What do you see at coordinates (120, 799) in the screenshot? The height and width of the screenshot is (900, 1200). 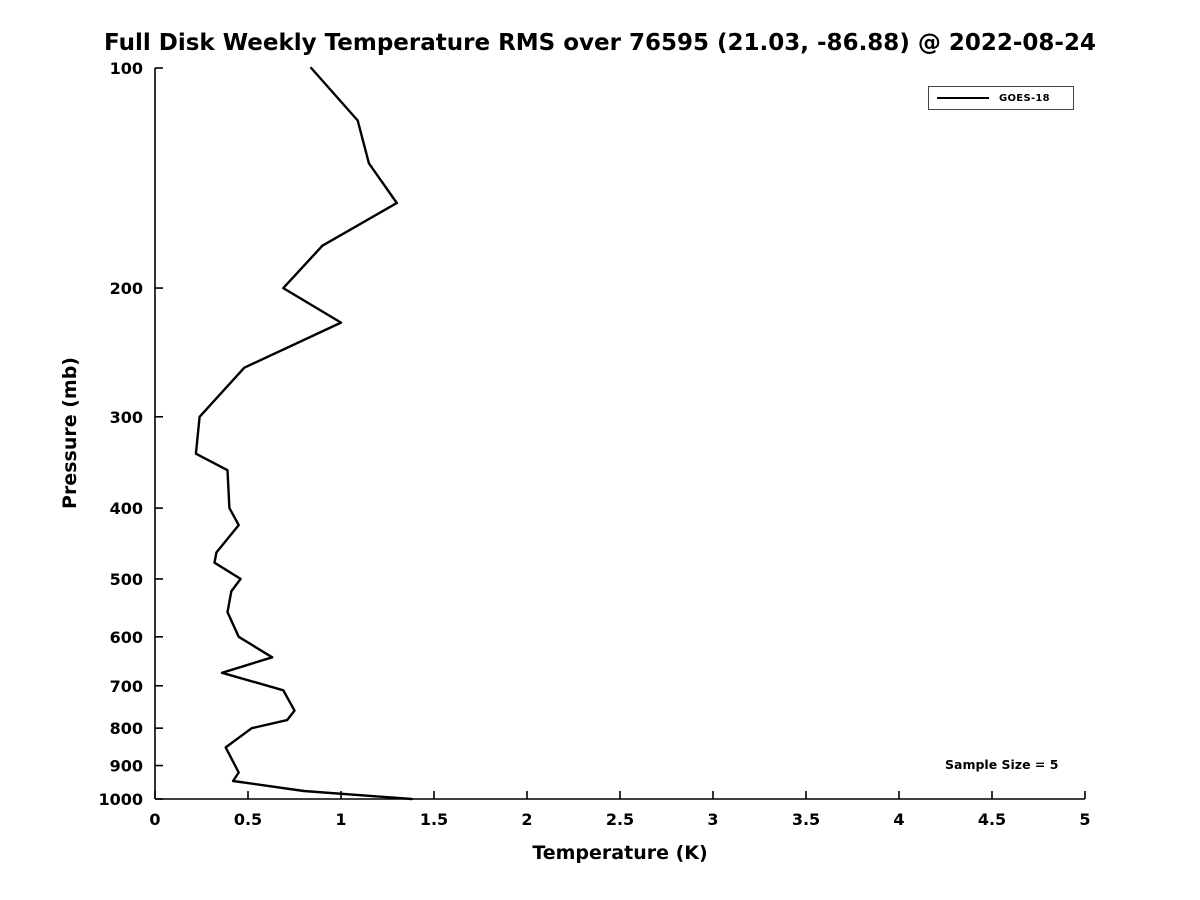 I see `y-tick-label: 1000` at bounding box center [120, 799].